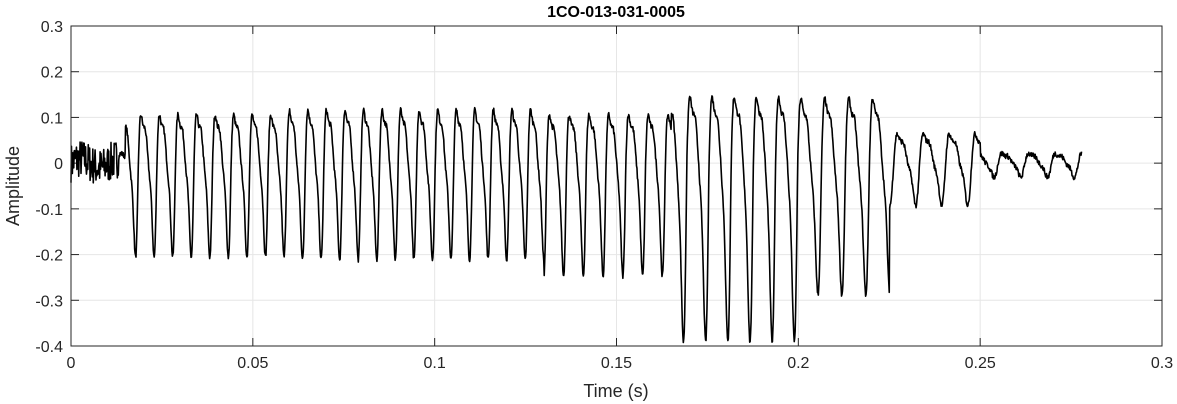 The width and height of the screenshot is (1177, 404). Describe the element at coordinates (13, 186) in the screenshot. I see `y-axis-label: Amplitude` at that location.